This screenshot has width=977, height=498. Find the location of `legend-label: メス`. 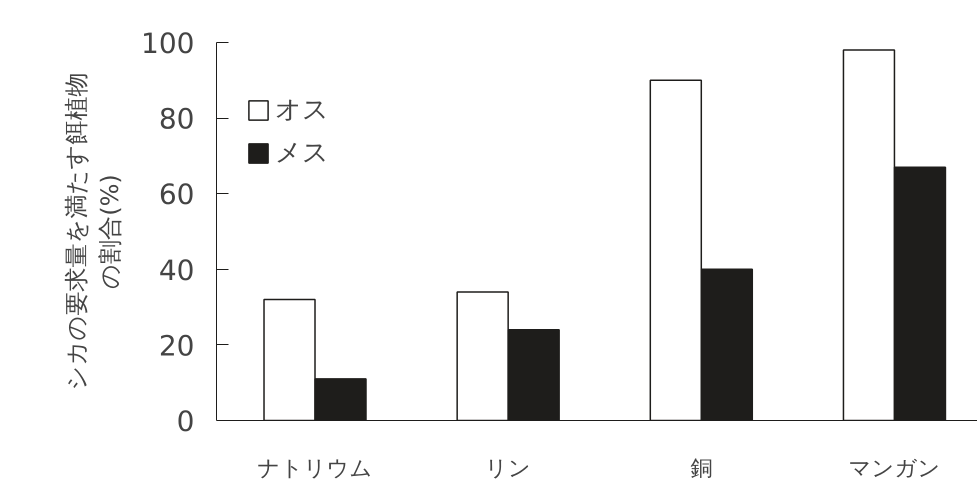

legend-label: メス is located at coordinates (302, 153).